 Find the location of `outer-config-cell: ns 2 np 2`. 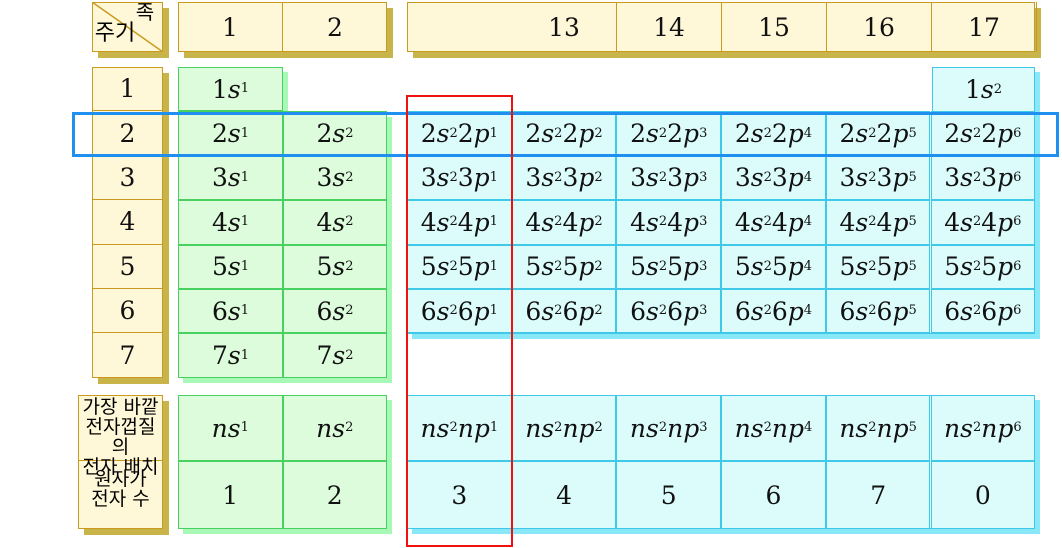

outer-config-cell: ns 2 np 2 is located at coordinates (564, 428).